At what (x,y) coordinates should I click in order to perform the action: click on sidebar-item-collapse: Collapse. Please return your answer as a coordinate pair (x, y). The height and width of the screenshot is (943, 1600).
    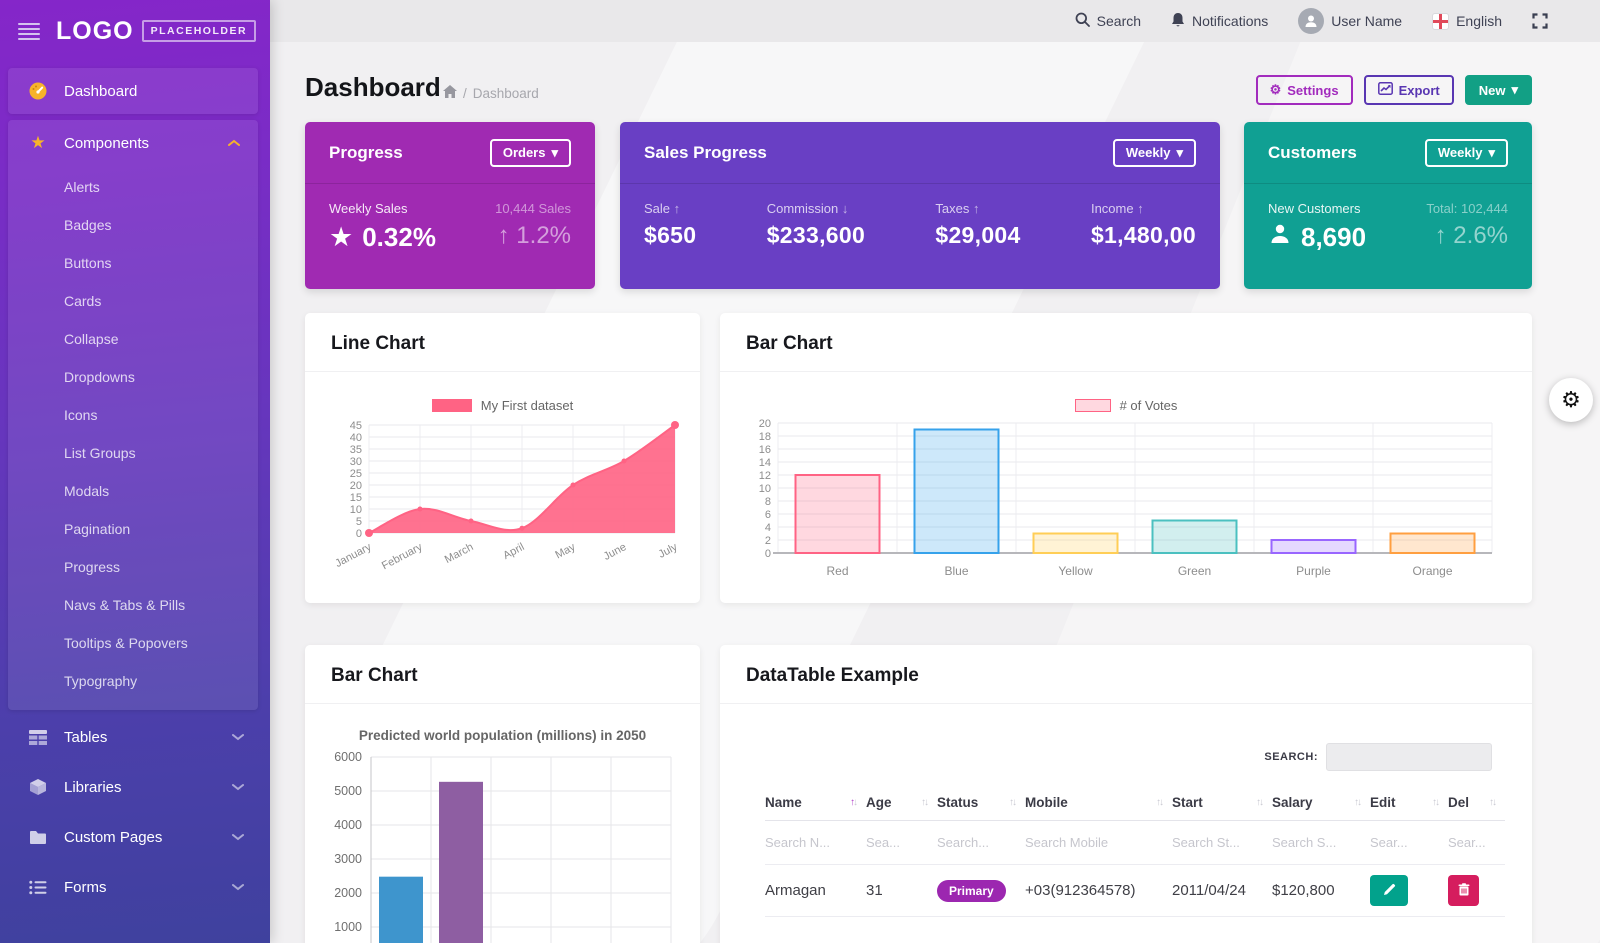
    Looking at the image, I should click on (91, 339).